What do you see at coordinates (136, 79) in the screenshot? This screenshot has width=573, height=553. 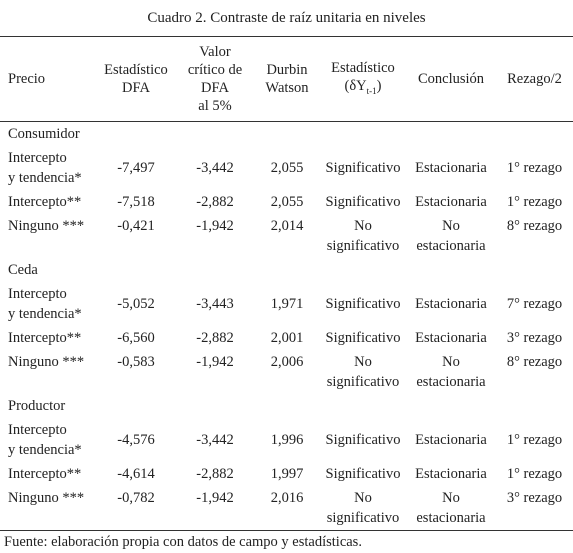 I see `header-cell: Estadístico DFA` at bounding box center [136, 79].